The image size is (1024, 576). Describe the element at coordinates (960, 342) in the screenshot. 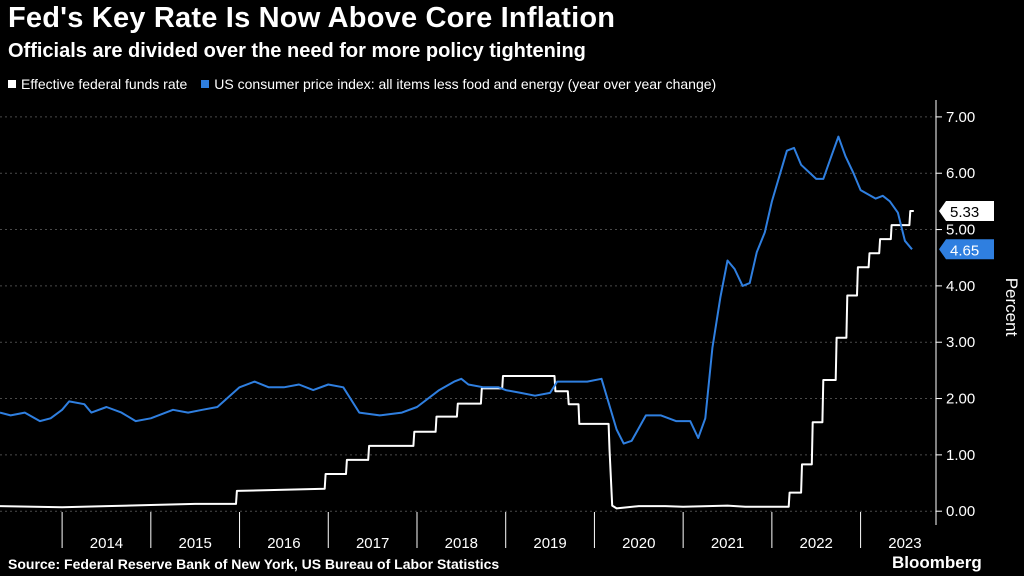

I see `y-tick-label: 3.00` at that location.